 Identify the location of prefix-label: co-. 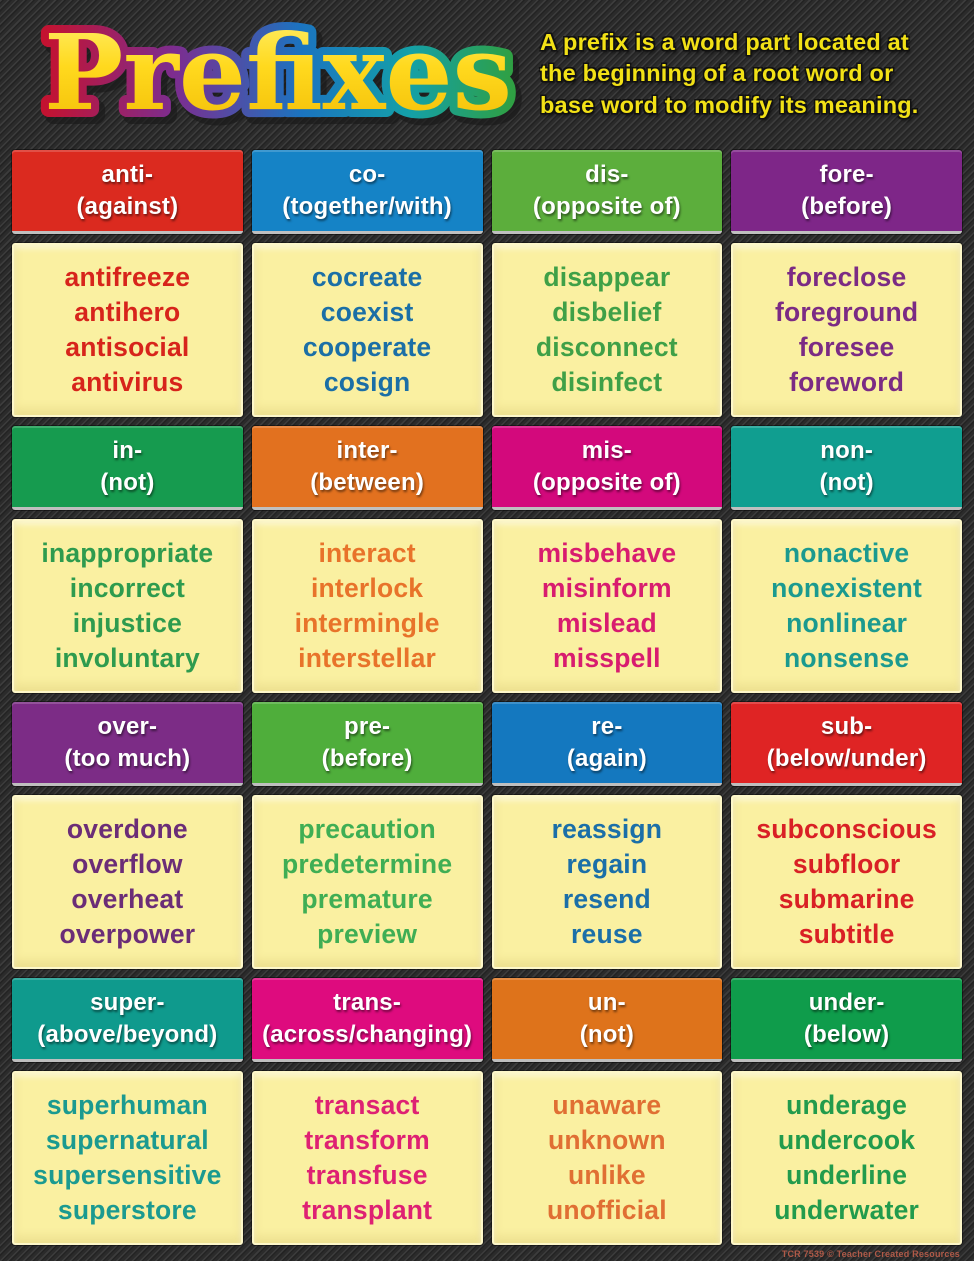
(367, 175).